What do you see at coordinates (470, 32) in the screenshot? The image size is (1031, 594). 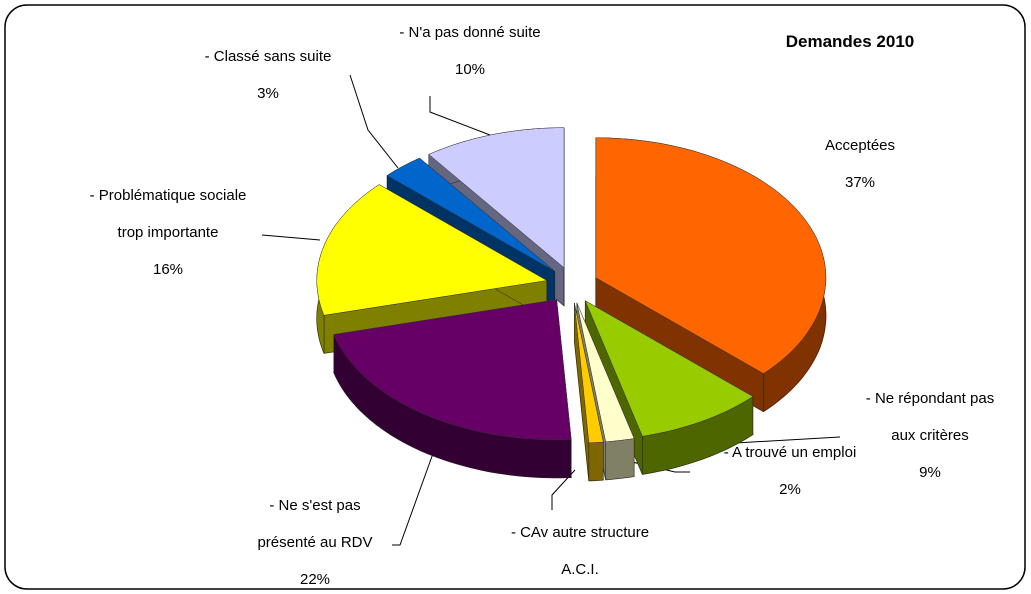 I see `label-name: - N'a pas donné suite` at bounding box center [470, 32].